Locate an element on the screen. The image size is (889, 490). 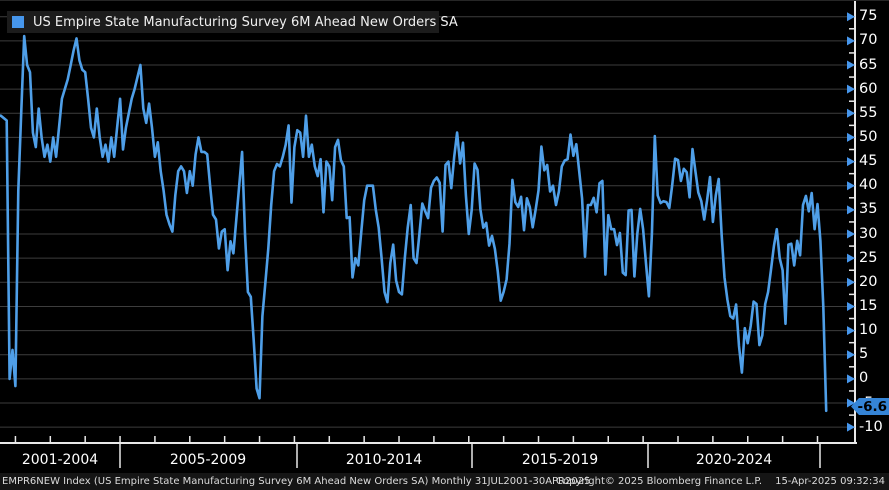
x-period-label: 2010-2014 is located at coordinates (384, 460).